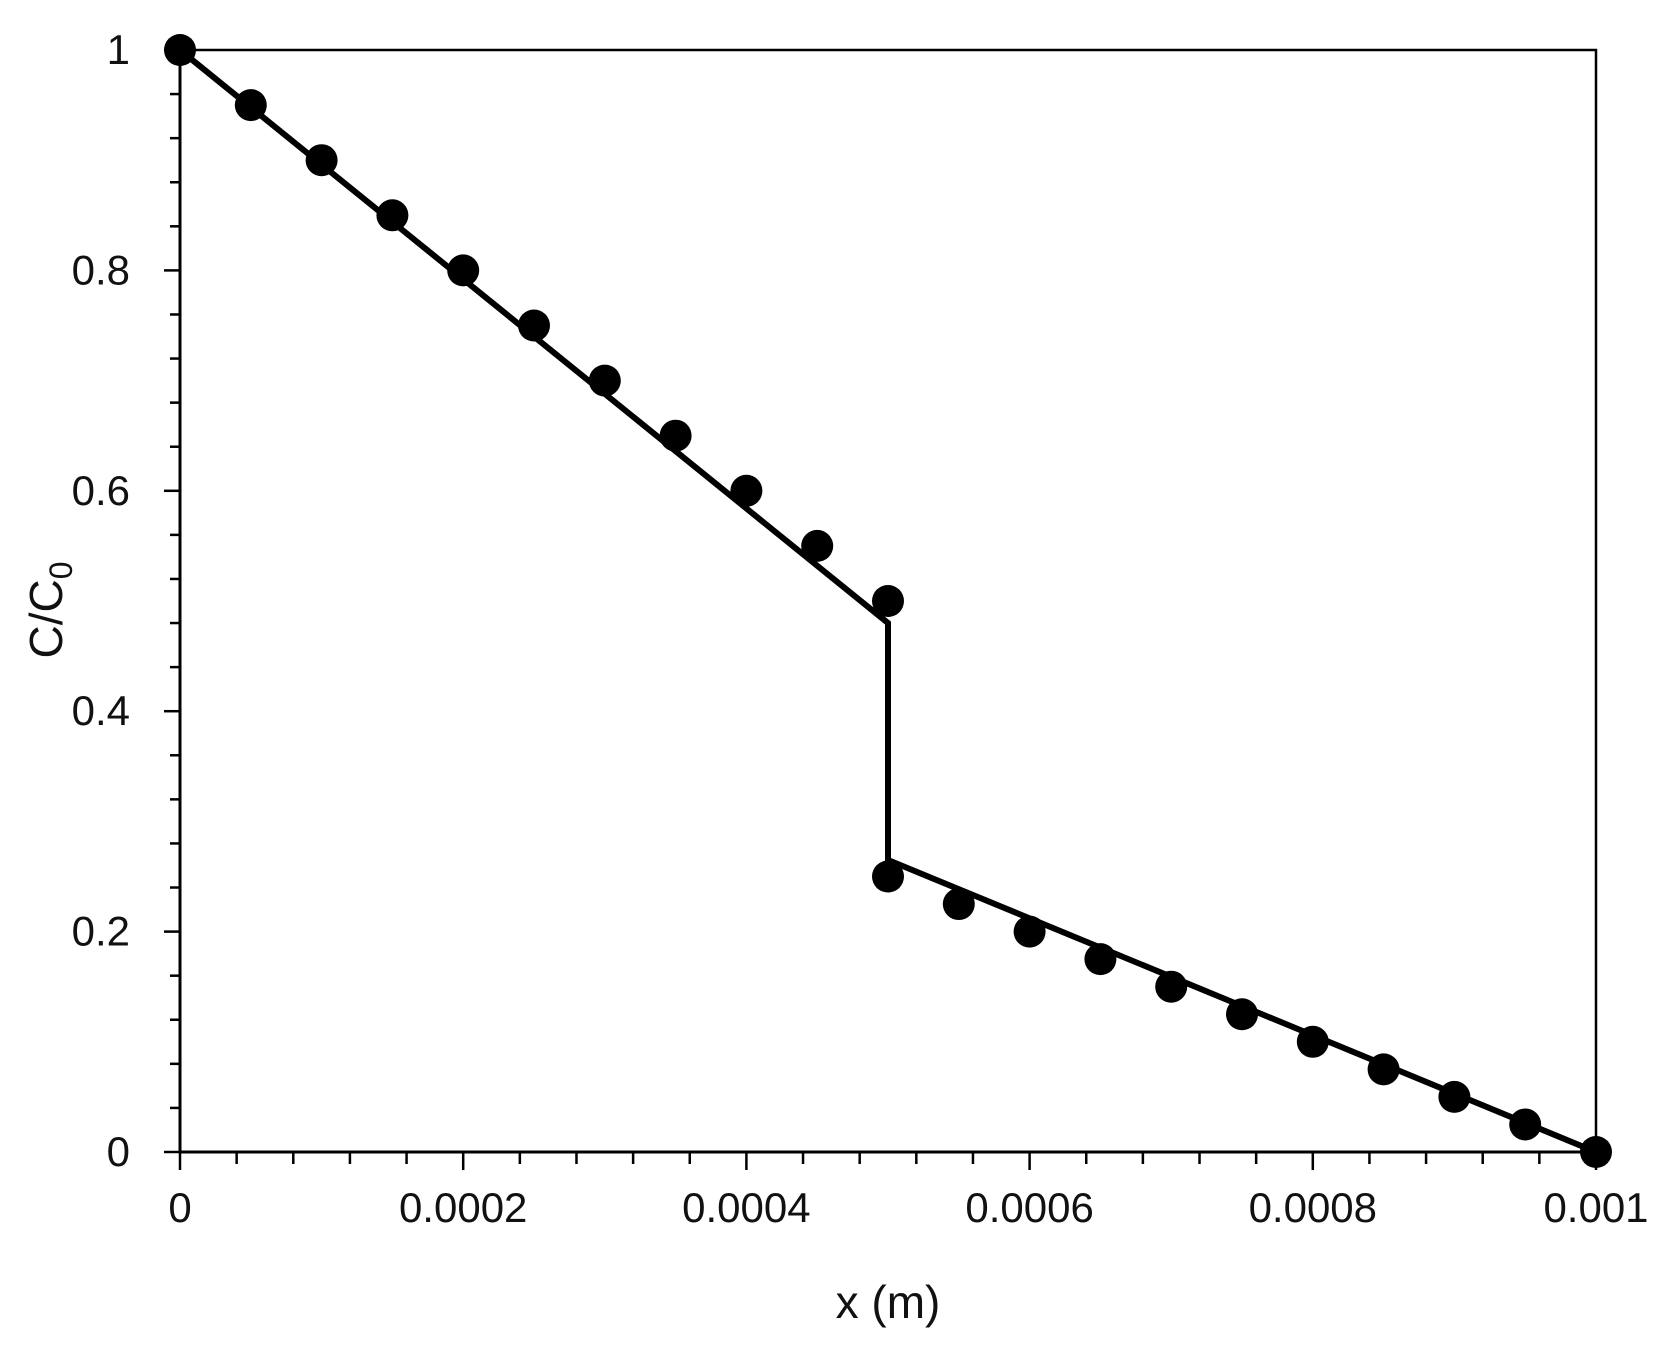 This screenshot has width=1661, height=1351. I want to click on x-tick-label: 0.001, so click(1595, 1207).